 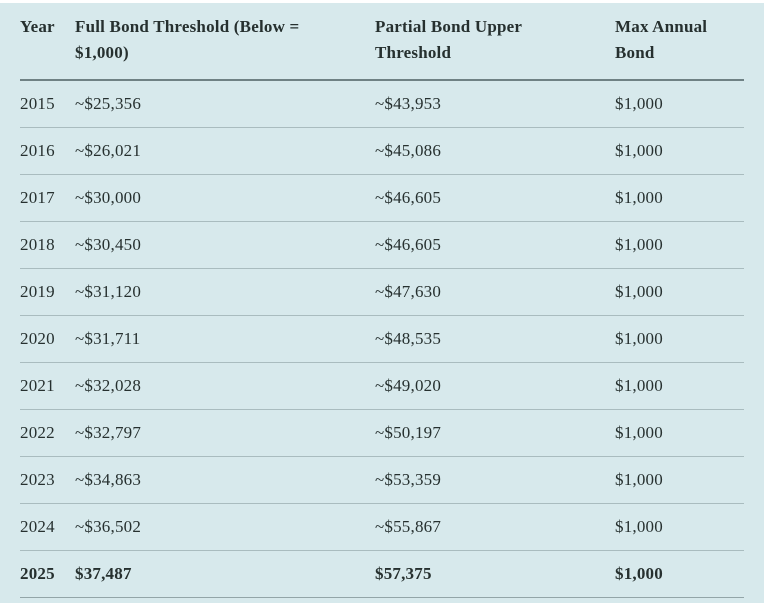 I want to click on table-cell-full: $37,487, so click(x=225, y=574).